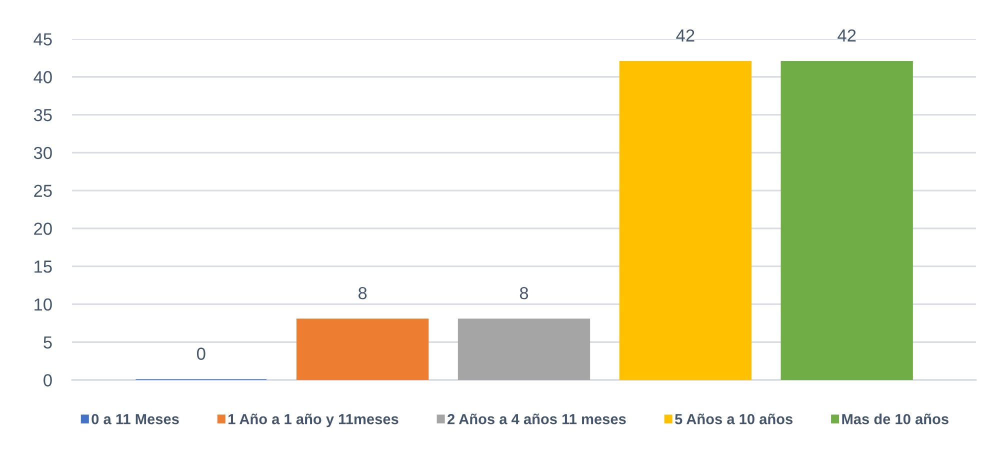 The image size is (996, 452). I want to click on y-tick-label: 5, so click(48, 342).